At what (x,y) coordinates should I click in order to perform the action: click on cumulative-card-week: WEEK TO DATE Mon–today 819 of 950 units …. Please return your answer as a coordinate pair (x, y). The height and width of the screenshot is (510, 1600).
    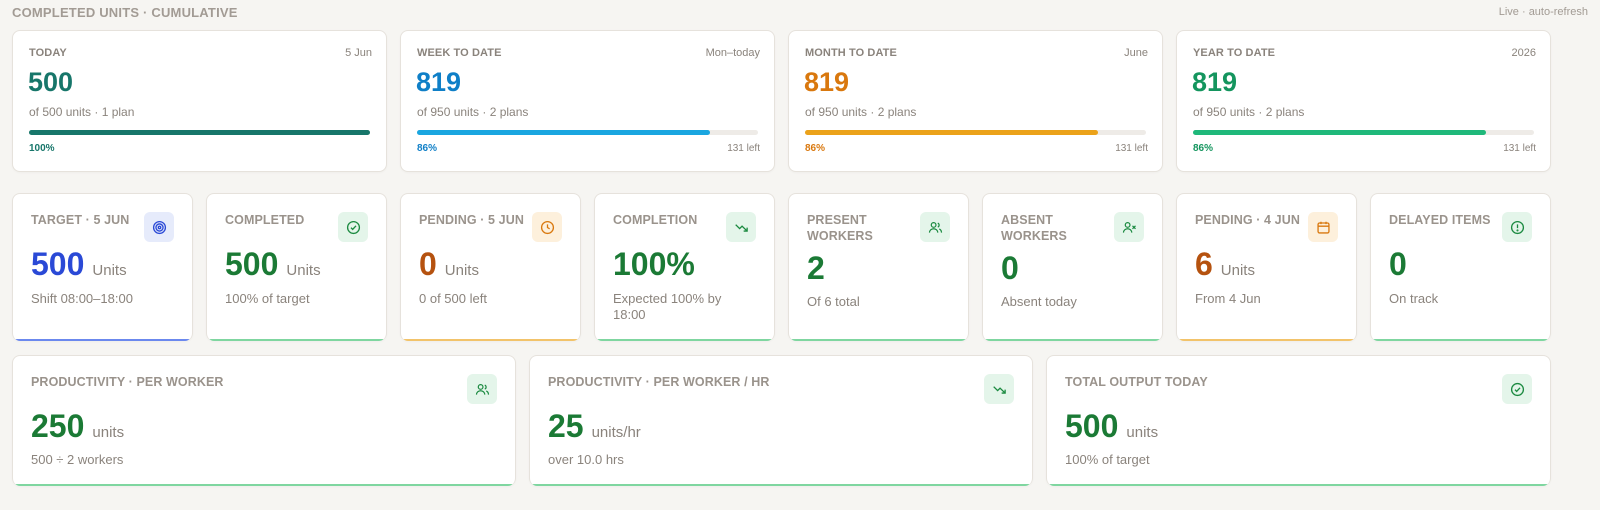
    Looking at the image, I should click on (587, 101).